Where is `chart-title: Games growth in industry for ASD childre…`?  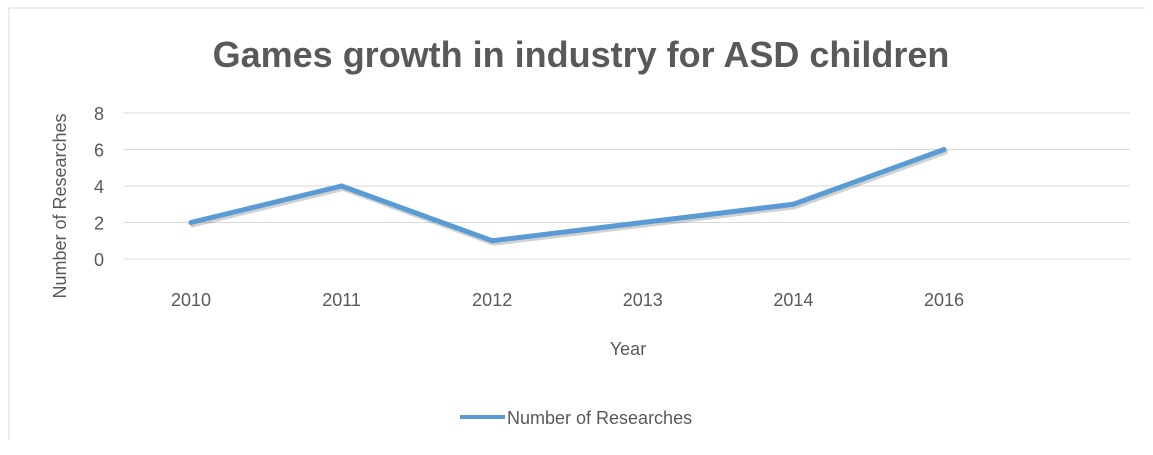
chart-title: Games growth in industry for ASD childre… is located at coordinates (581, 54).